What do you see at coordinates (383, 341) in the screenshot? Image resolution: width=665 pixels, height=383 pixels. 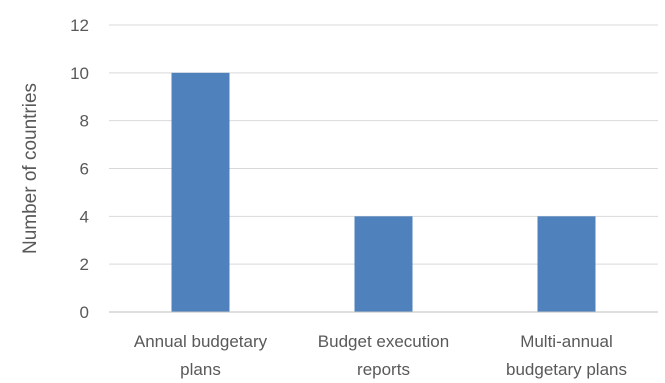 I see `x-category-label: Budget execution` at bounding box center [383, 341].